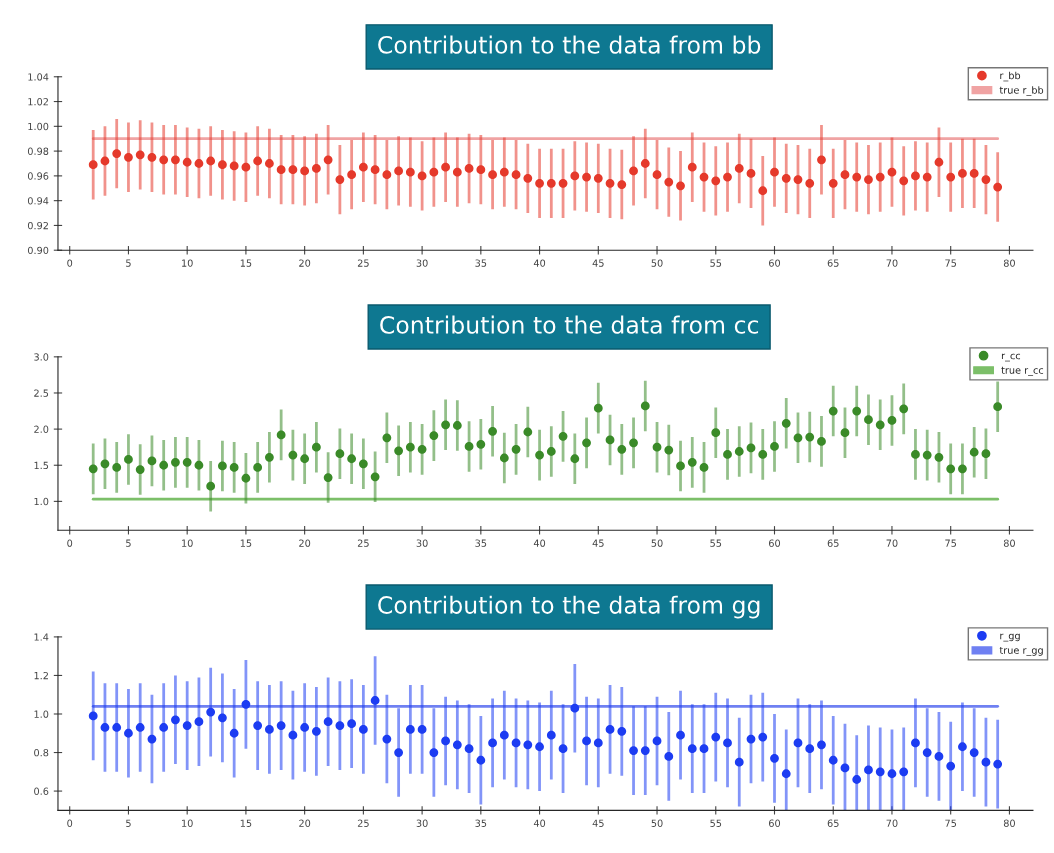  What do you see at coordinates (41, 637) in the screenshot?
I see `y-tick-label: 1.4` at bounding box center [41, 637].